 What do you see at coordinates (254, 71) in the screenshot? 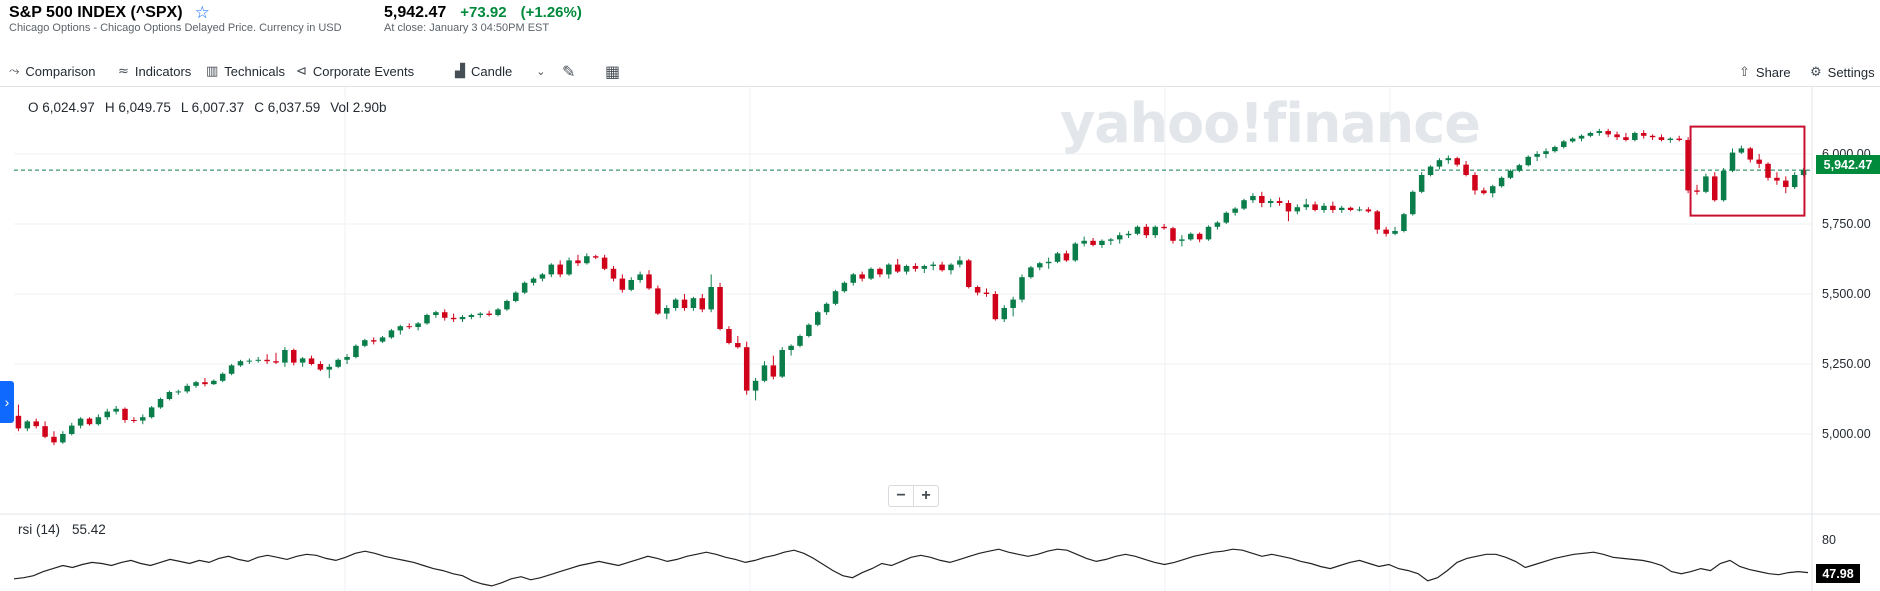
I see `technicals-label: Technicals` at bounding box center [254, 71].